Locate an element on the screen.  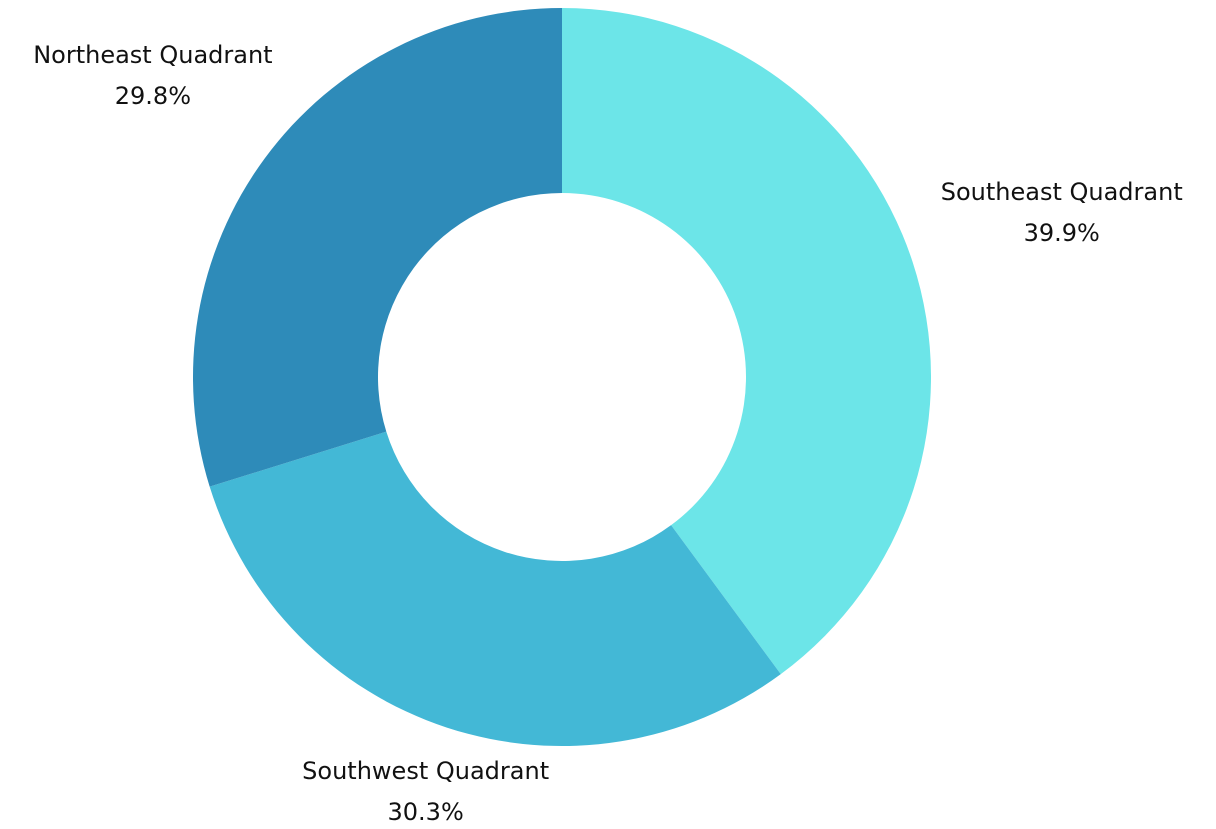
slice-label: Southwest Quadrant is located at coordinates (425, 771).